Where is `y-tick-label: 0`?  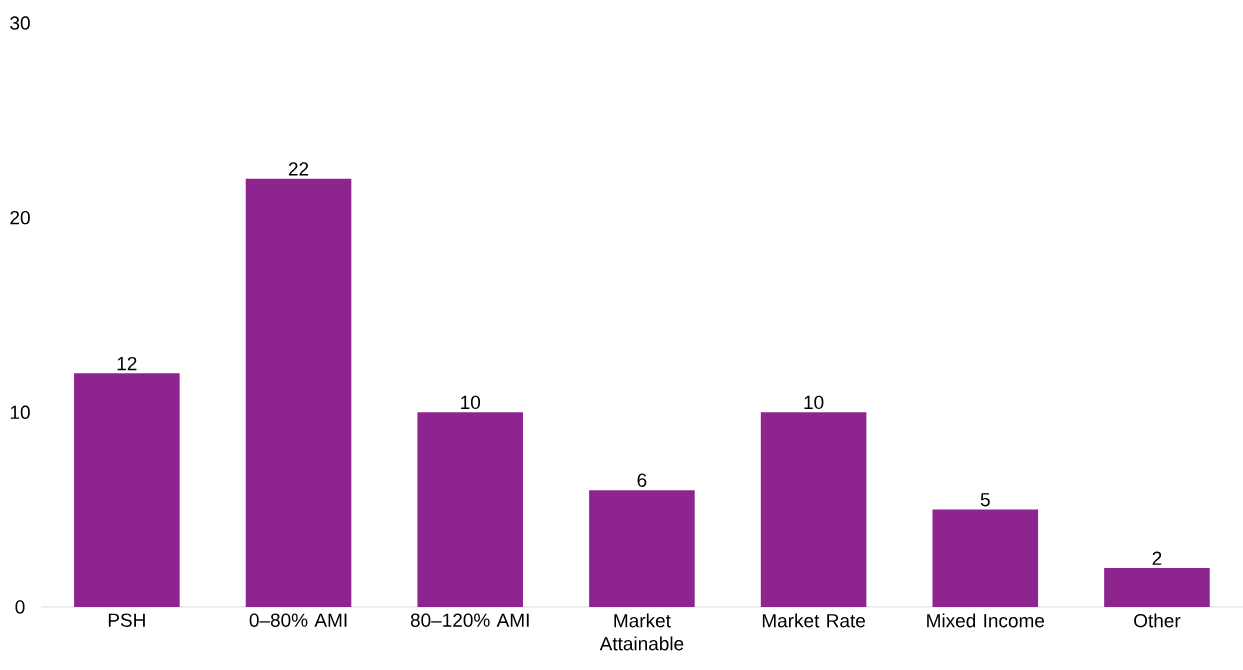
y-tick-label: 0 is located at coordinates (20, 607).